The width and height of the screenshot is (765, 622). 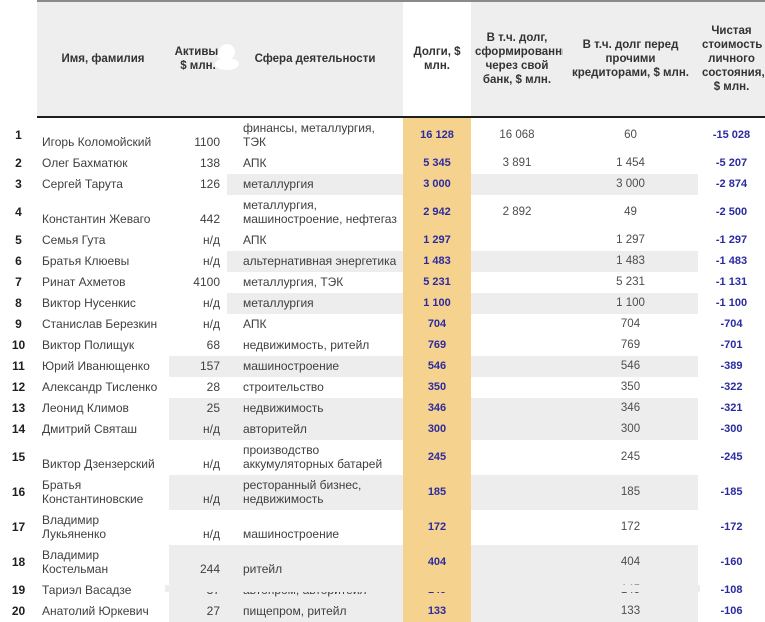 What do you see at coordinates (315, 366) in the screenshot?
I see `cell-sphere: машиностроение` at bounding box center [315, 366].